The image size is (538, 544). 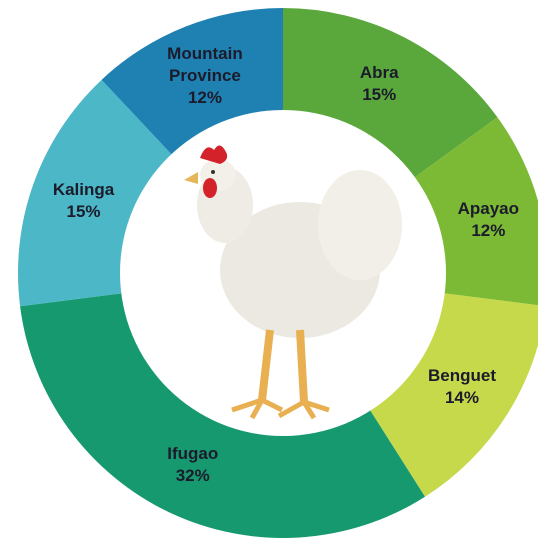 I want to click on category-label: Mountain Province, so click(x=205, y=64).